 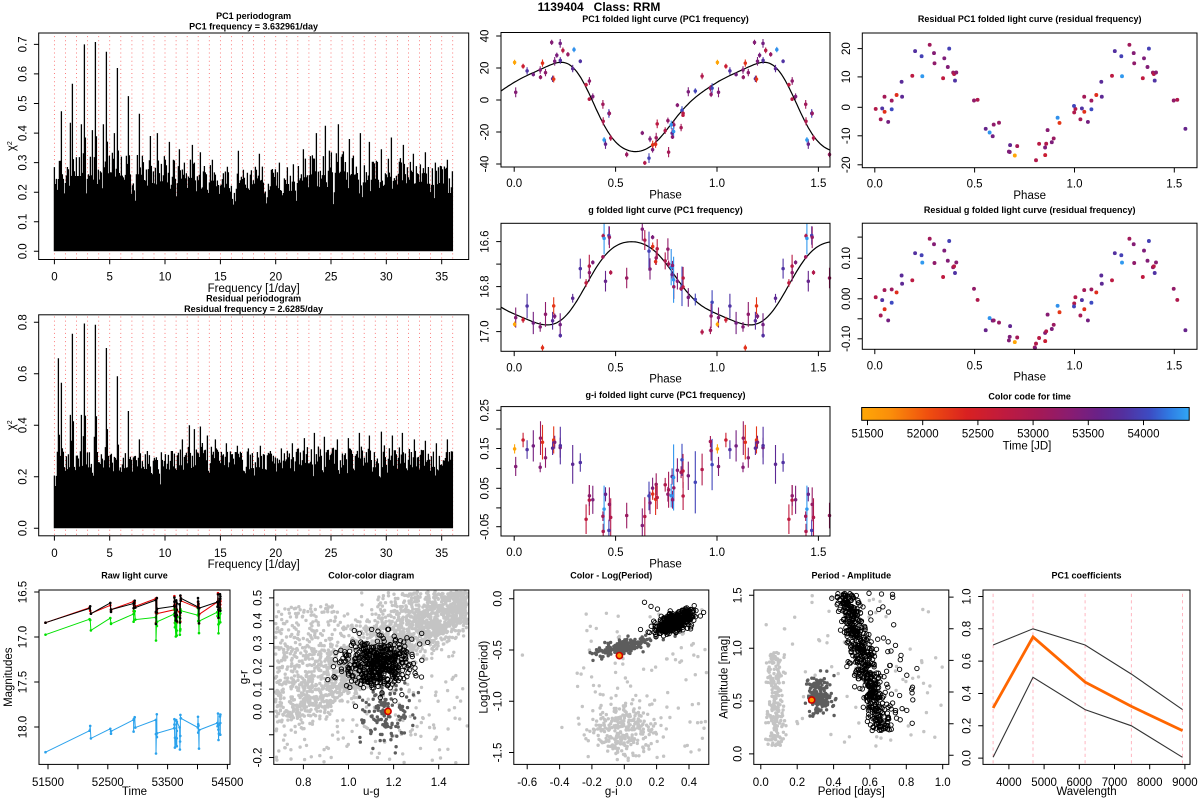 I want to click on svg-text: 0.10, so click(x=847, y=258).